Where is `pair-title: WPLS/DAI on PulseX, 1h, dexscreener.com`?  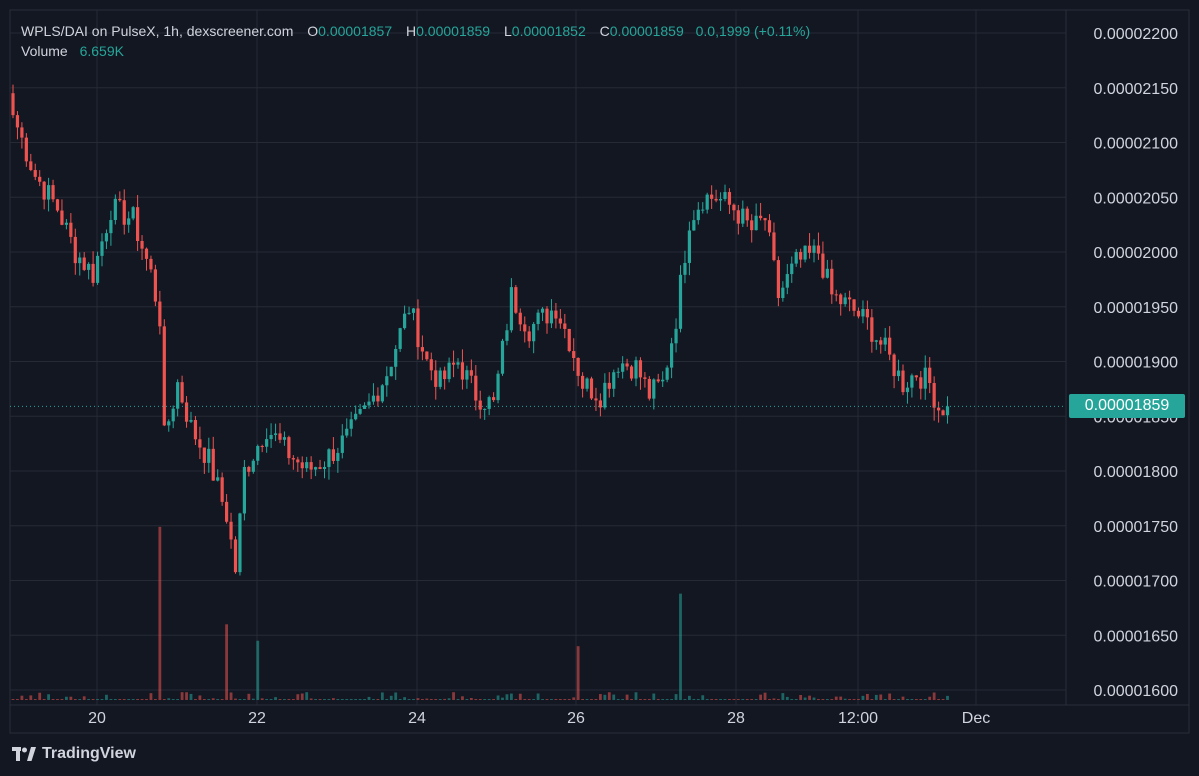
pair-title: WPLS/DAI on PulseX, 1h, dexscreener.com is located at coordinates (157, 31).